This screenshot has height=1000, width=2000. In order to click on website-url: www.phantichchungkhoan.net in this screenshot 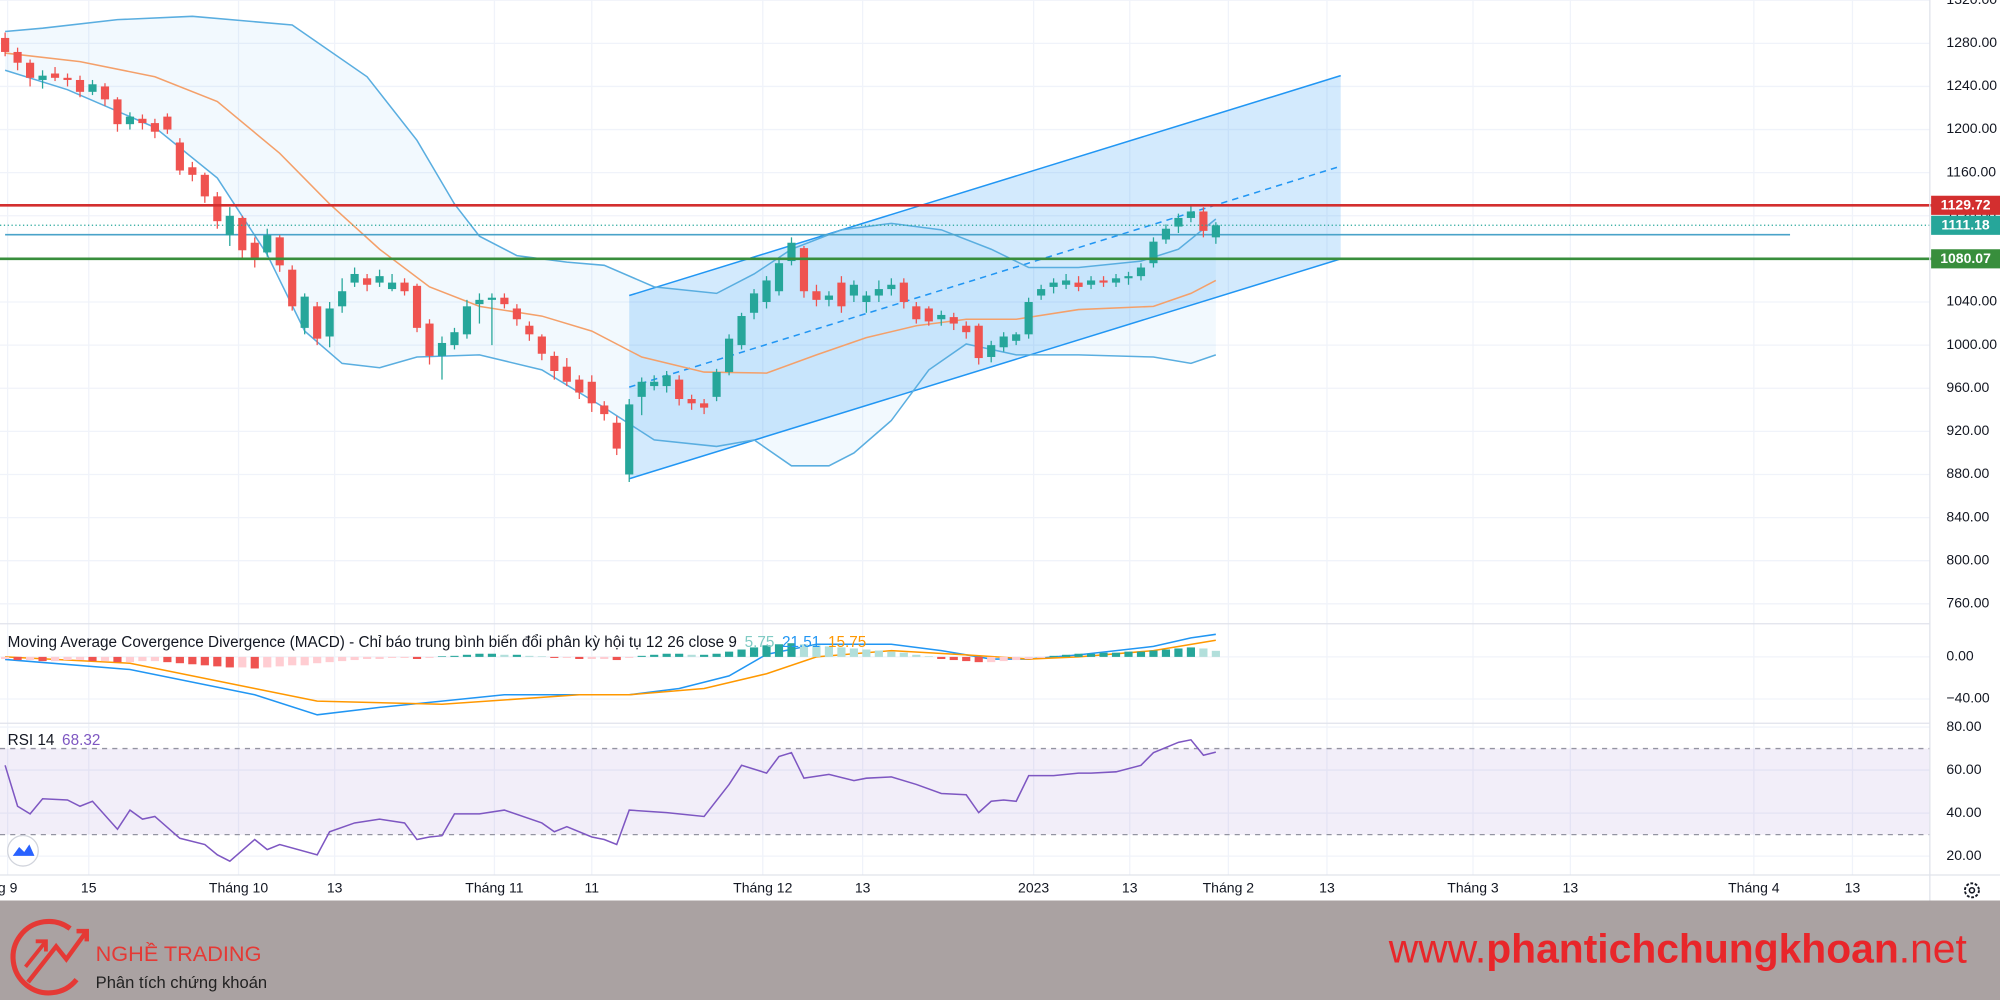, I will do `click(1678, 948)`.